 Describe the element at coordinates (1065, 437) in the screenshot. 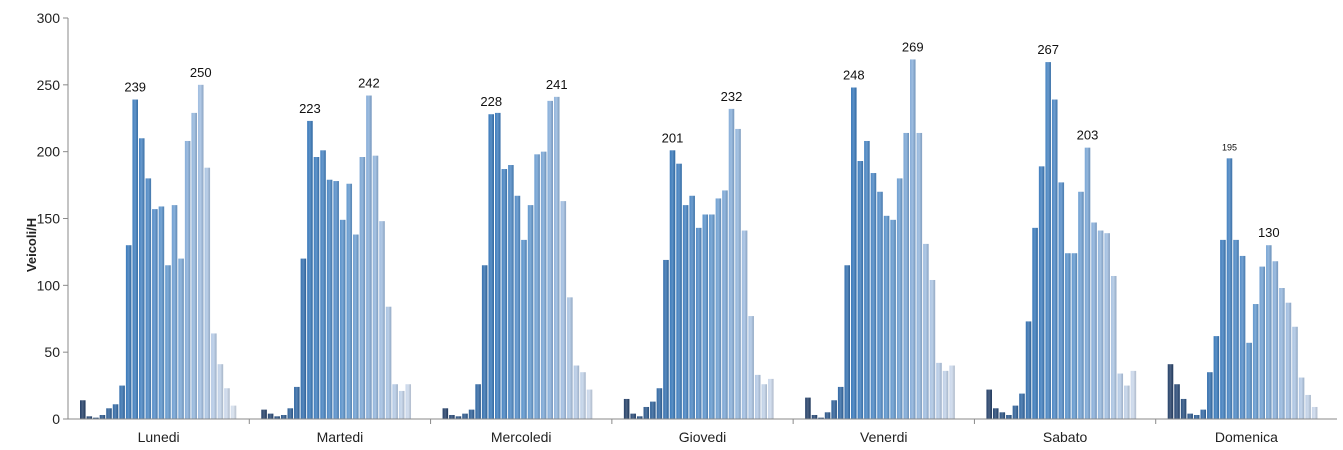

I see `x-category-label: Sabato` at that location.